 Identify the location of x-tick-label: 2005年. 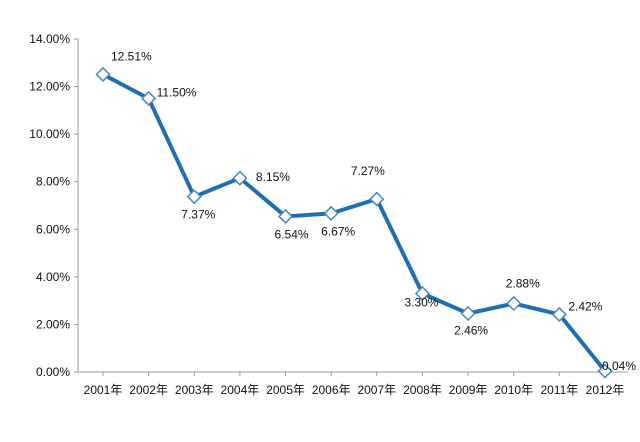
(285, 390).